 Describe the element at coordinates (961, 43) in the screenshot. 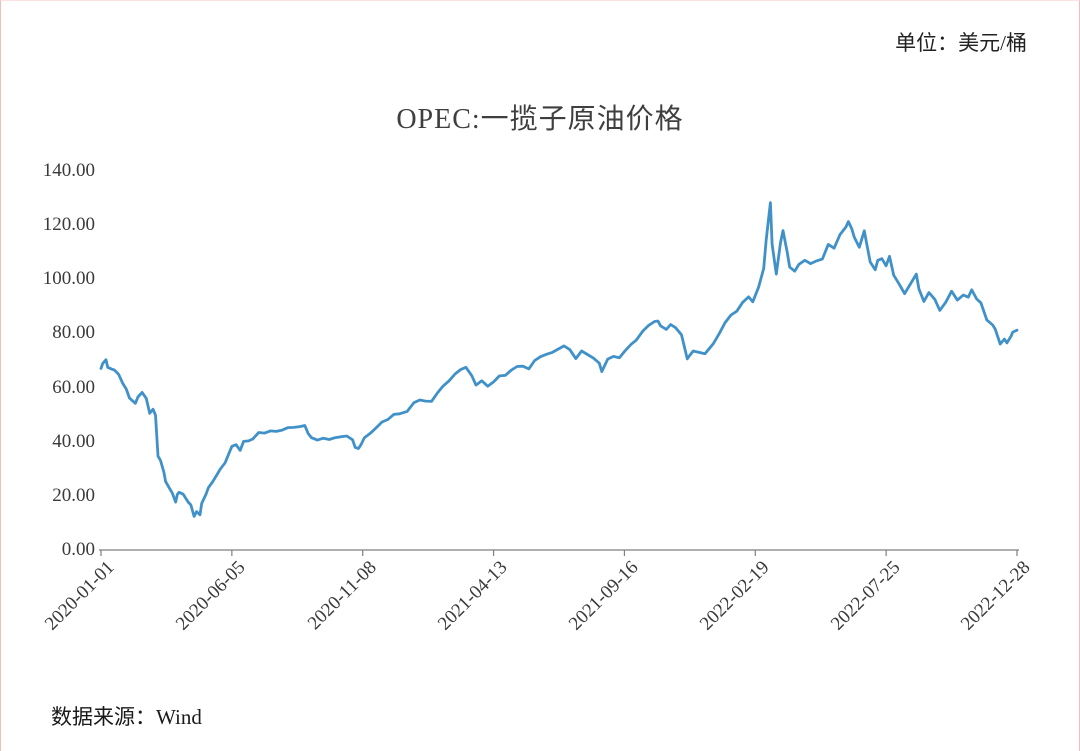

I see `unit-label: 单位：美元/桶` at that location.